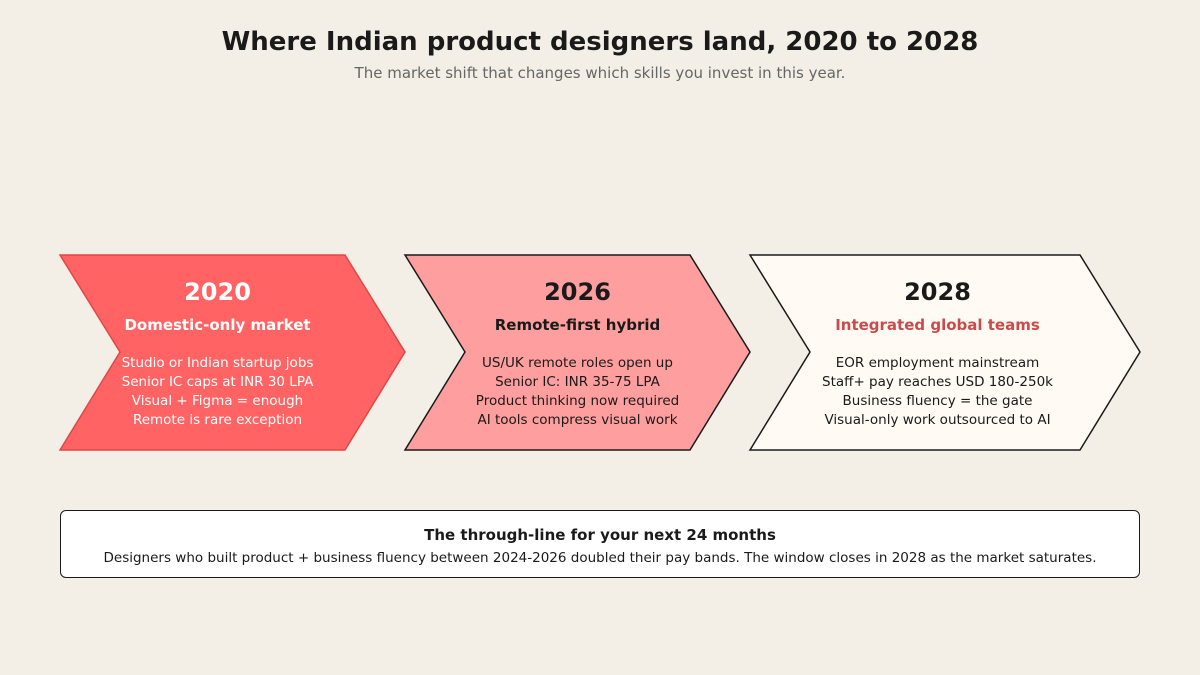 The width and height of the screenshot is (1200, 675). I want to click on stage-heading: Domestic-only market, so click(217, 325).